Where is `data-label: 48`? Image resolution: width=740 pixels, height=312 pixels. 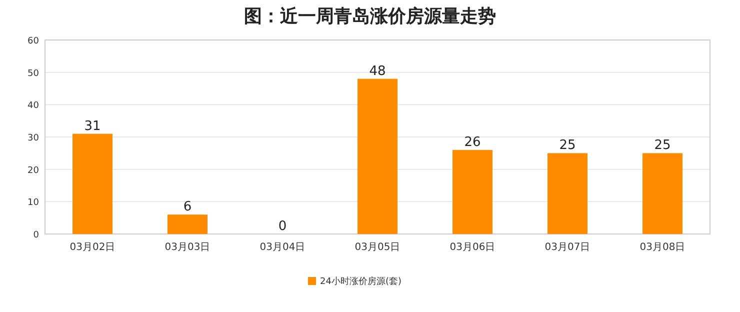
data-label: 48 is located at coordinates (377, 71).